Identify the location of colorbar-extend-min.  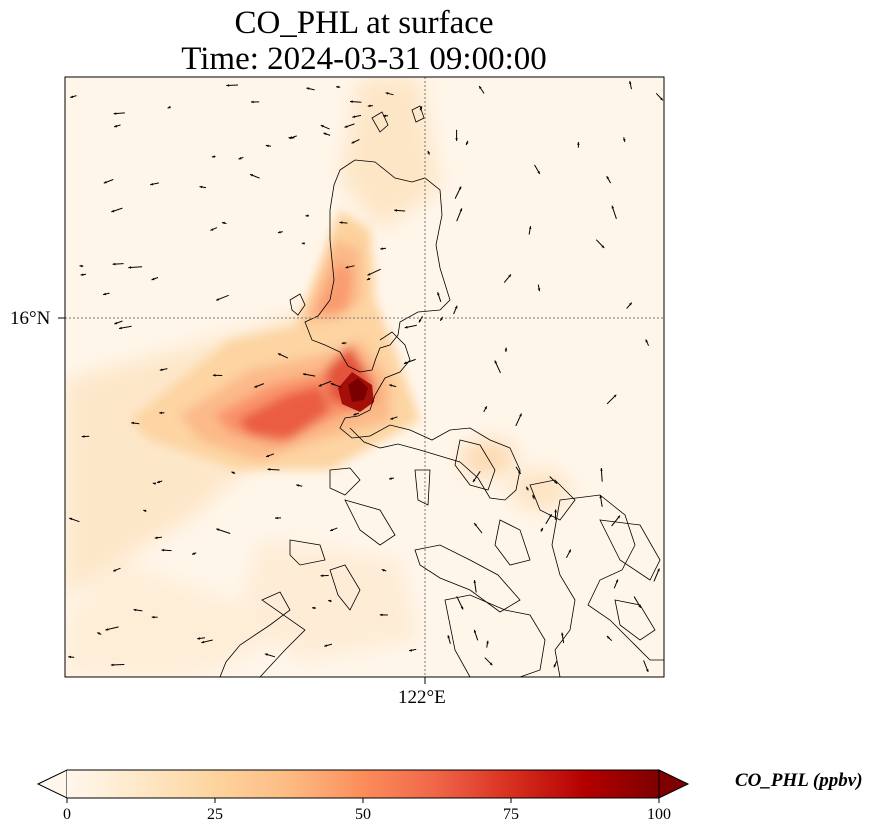
(52, 784).